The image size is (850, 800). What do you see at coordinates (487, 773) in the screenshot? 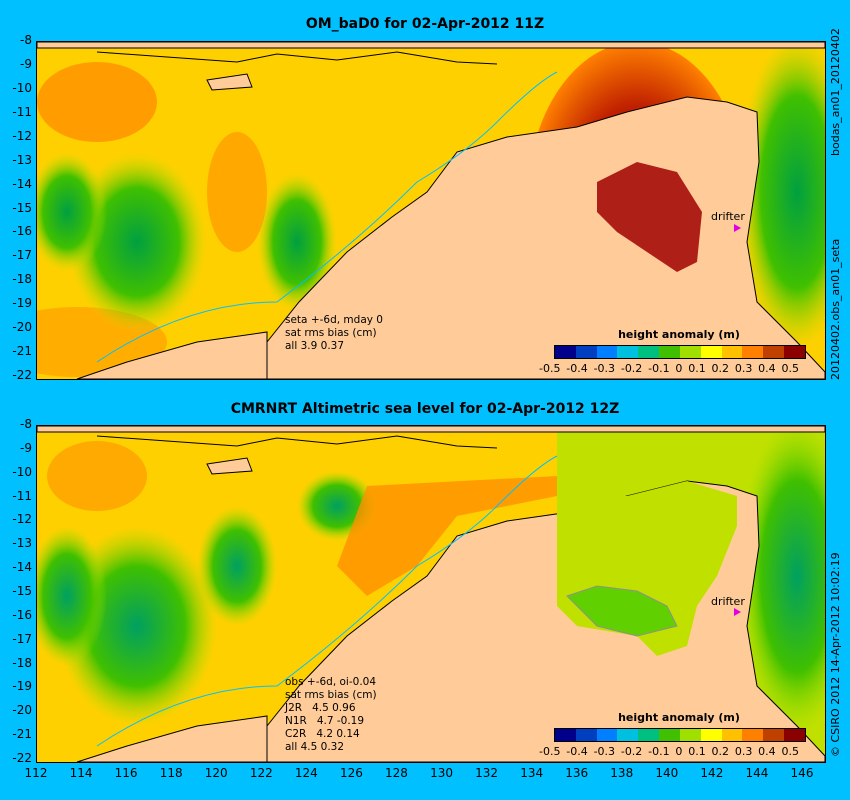
I see `x-tick-label: 132` at bounding box center [487, 773].